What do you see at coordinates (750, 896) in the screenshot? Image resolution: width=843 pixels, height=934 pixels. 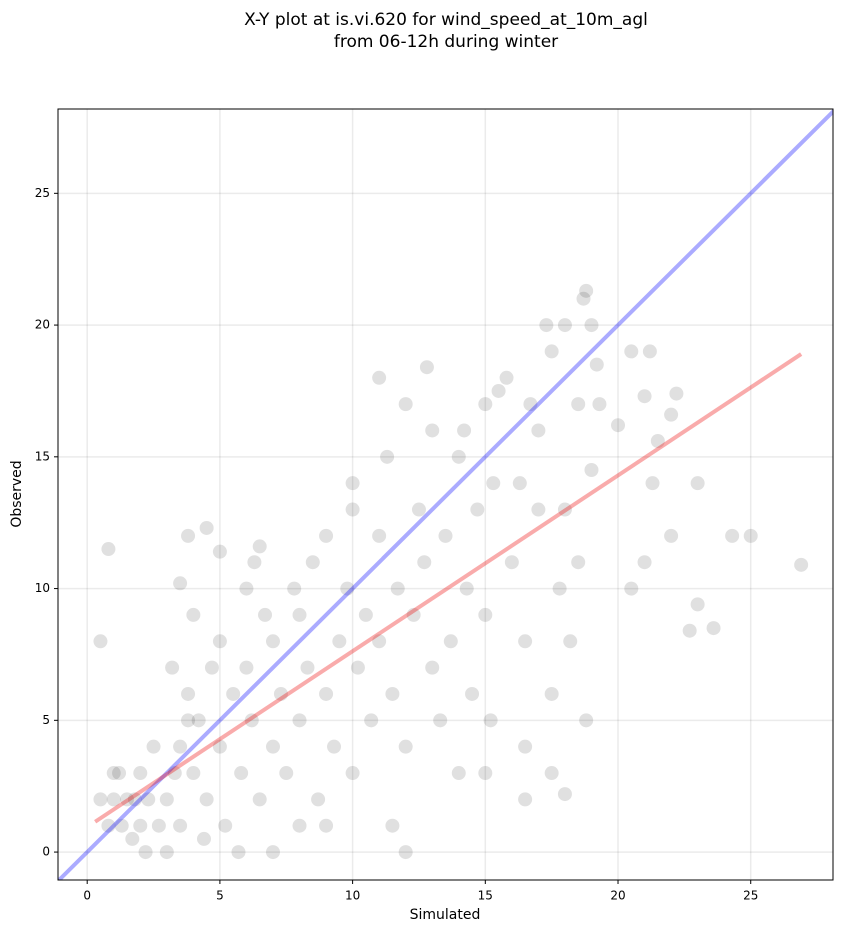 I see `x-tick-label: 25` at bounding box center [750, 896].